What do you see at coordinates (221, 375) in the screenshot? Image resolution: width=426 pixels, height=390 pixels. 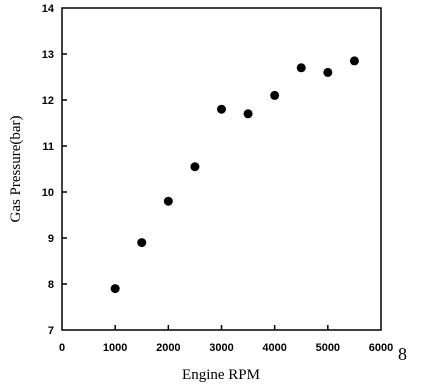 I see `x-axis-label: Engine RPM` at bounding box center [221, 375].